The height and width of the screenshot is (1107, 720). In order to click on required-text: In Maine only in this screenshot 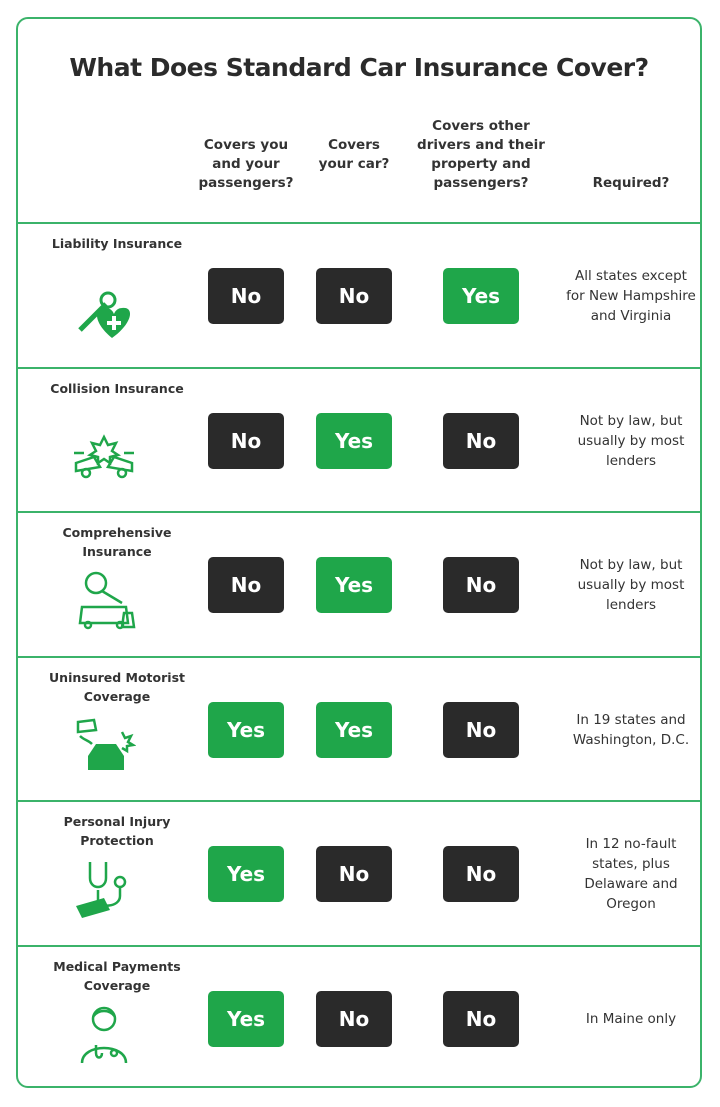, I will do `click(631, 1019)`.